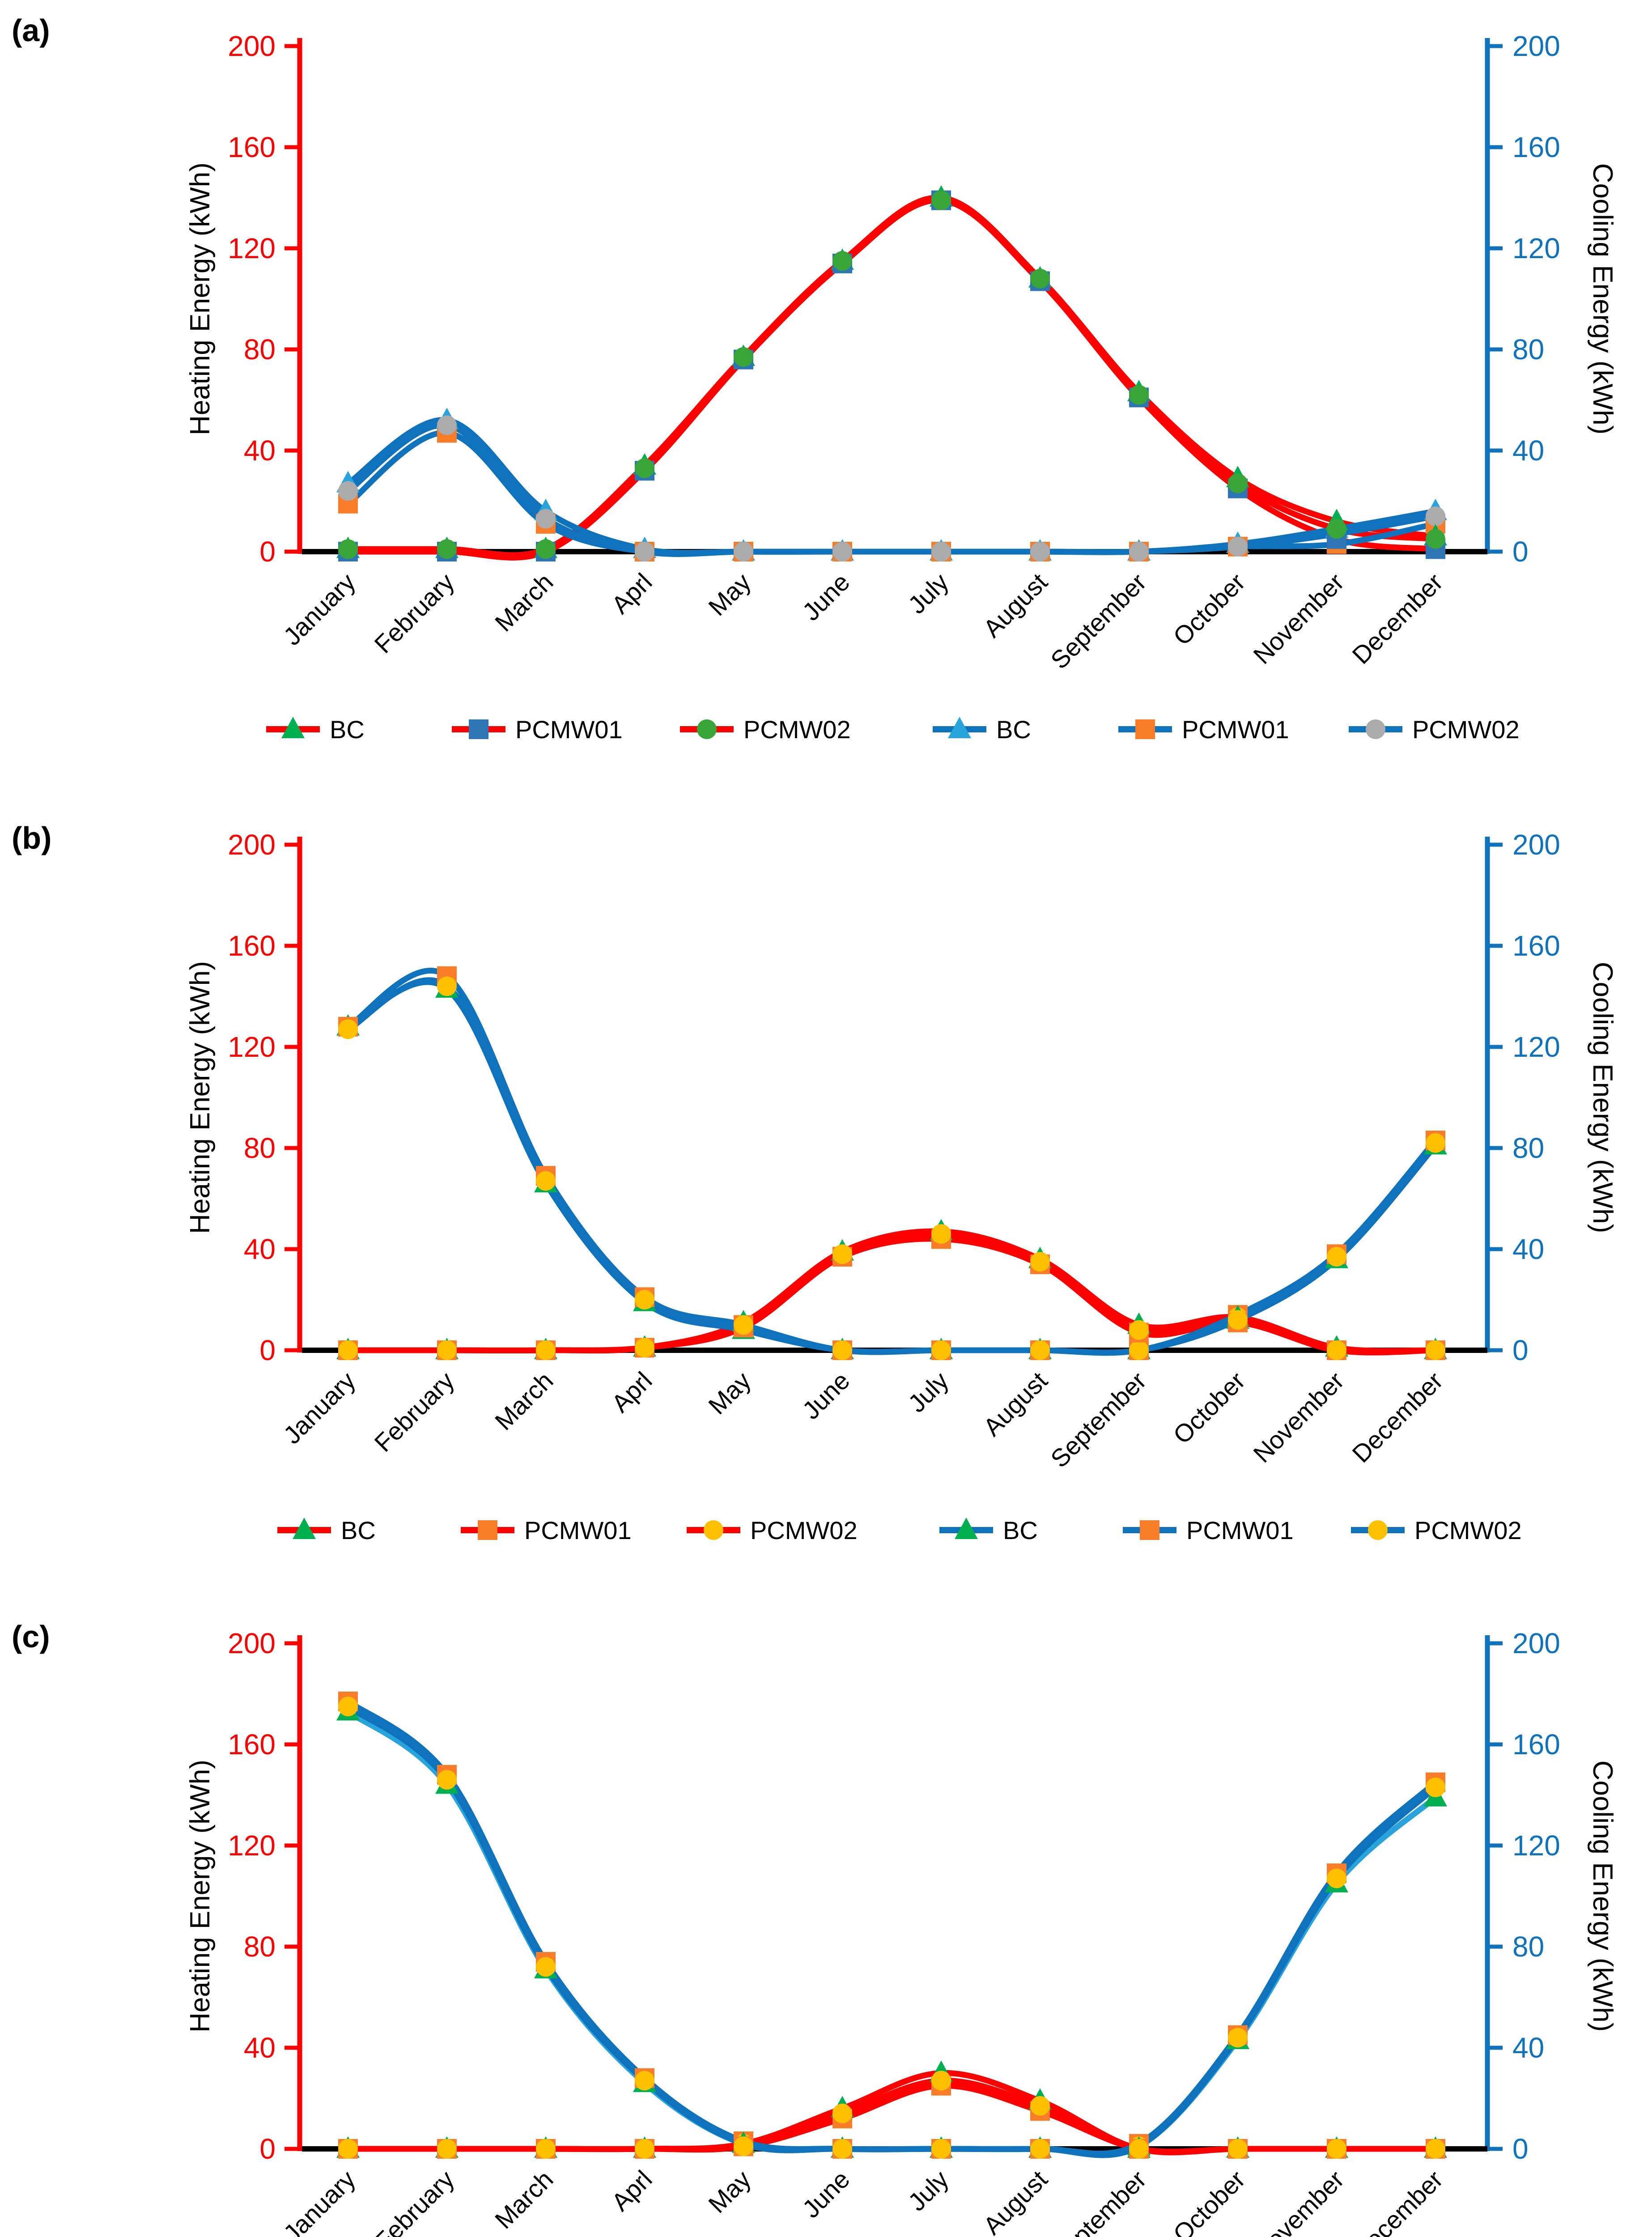 The image size is (1652, 2237). I want to click on left-axis-tick-label: 0, so click(267, 1350).